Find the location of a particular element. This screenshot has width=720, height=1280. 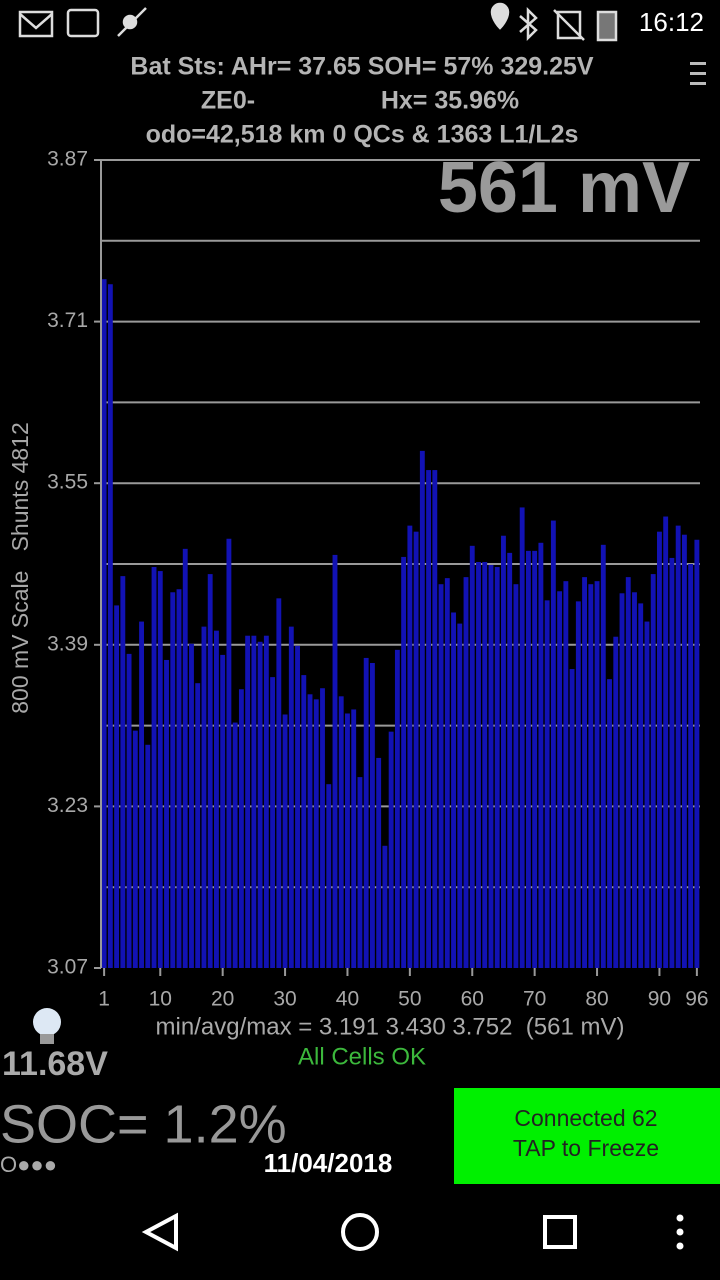

freeze-button: Connected 62 TAP to Freeze is located at coordinates (587, 1136).